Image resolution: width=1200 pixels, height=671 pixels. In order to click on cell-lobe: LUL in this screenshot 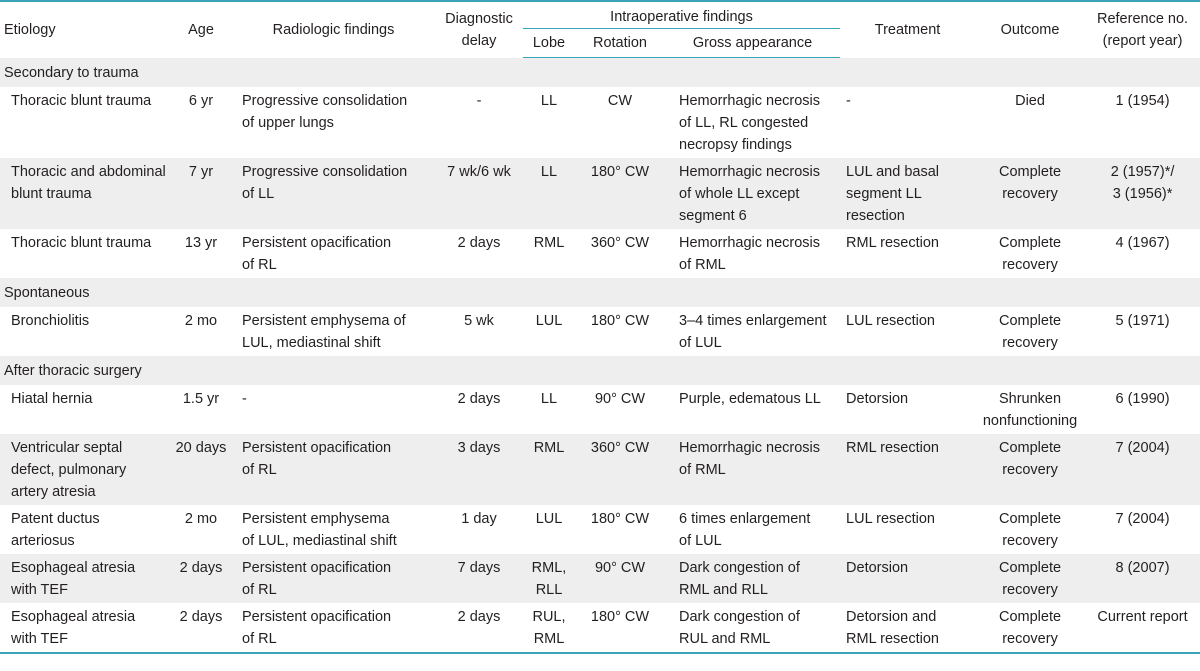, I will do `click(549, 529)`.